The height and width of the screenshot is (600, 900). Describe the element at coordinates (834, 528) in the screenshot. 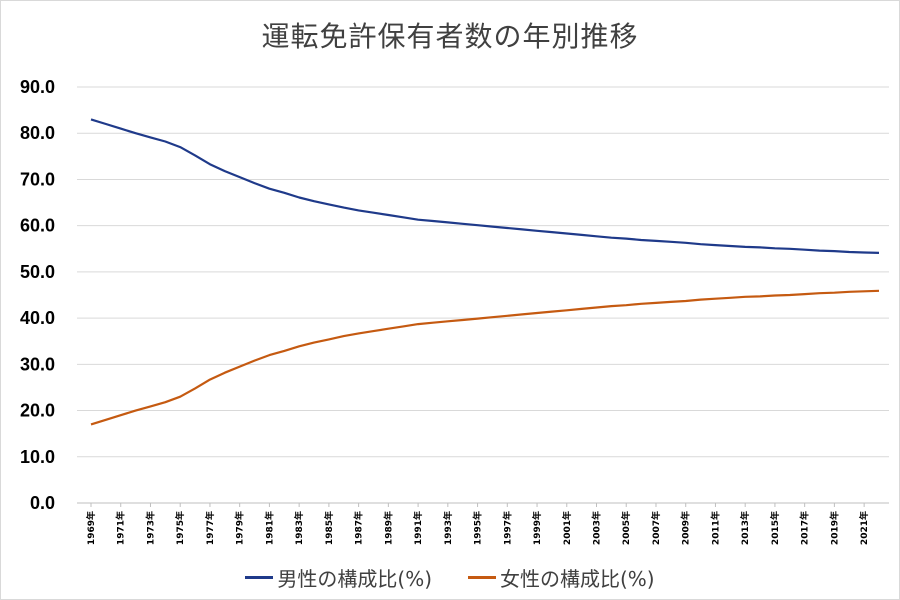

I see `x-tick-label: 2019年` at that location.